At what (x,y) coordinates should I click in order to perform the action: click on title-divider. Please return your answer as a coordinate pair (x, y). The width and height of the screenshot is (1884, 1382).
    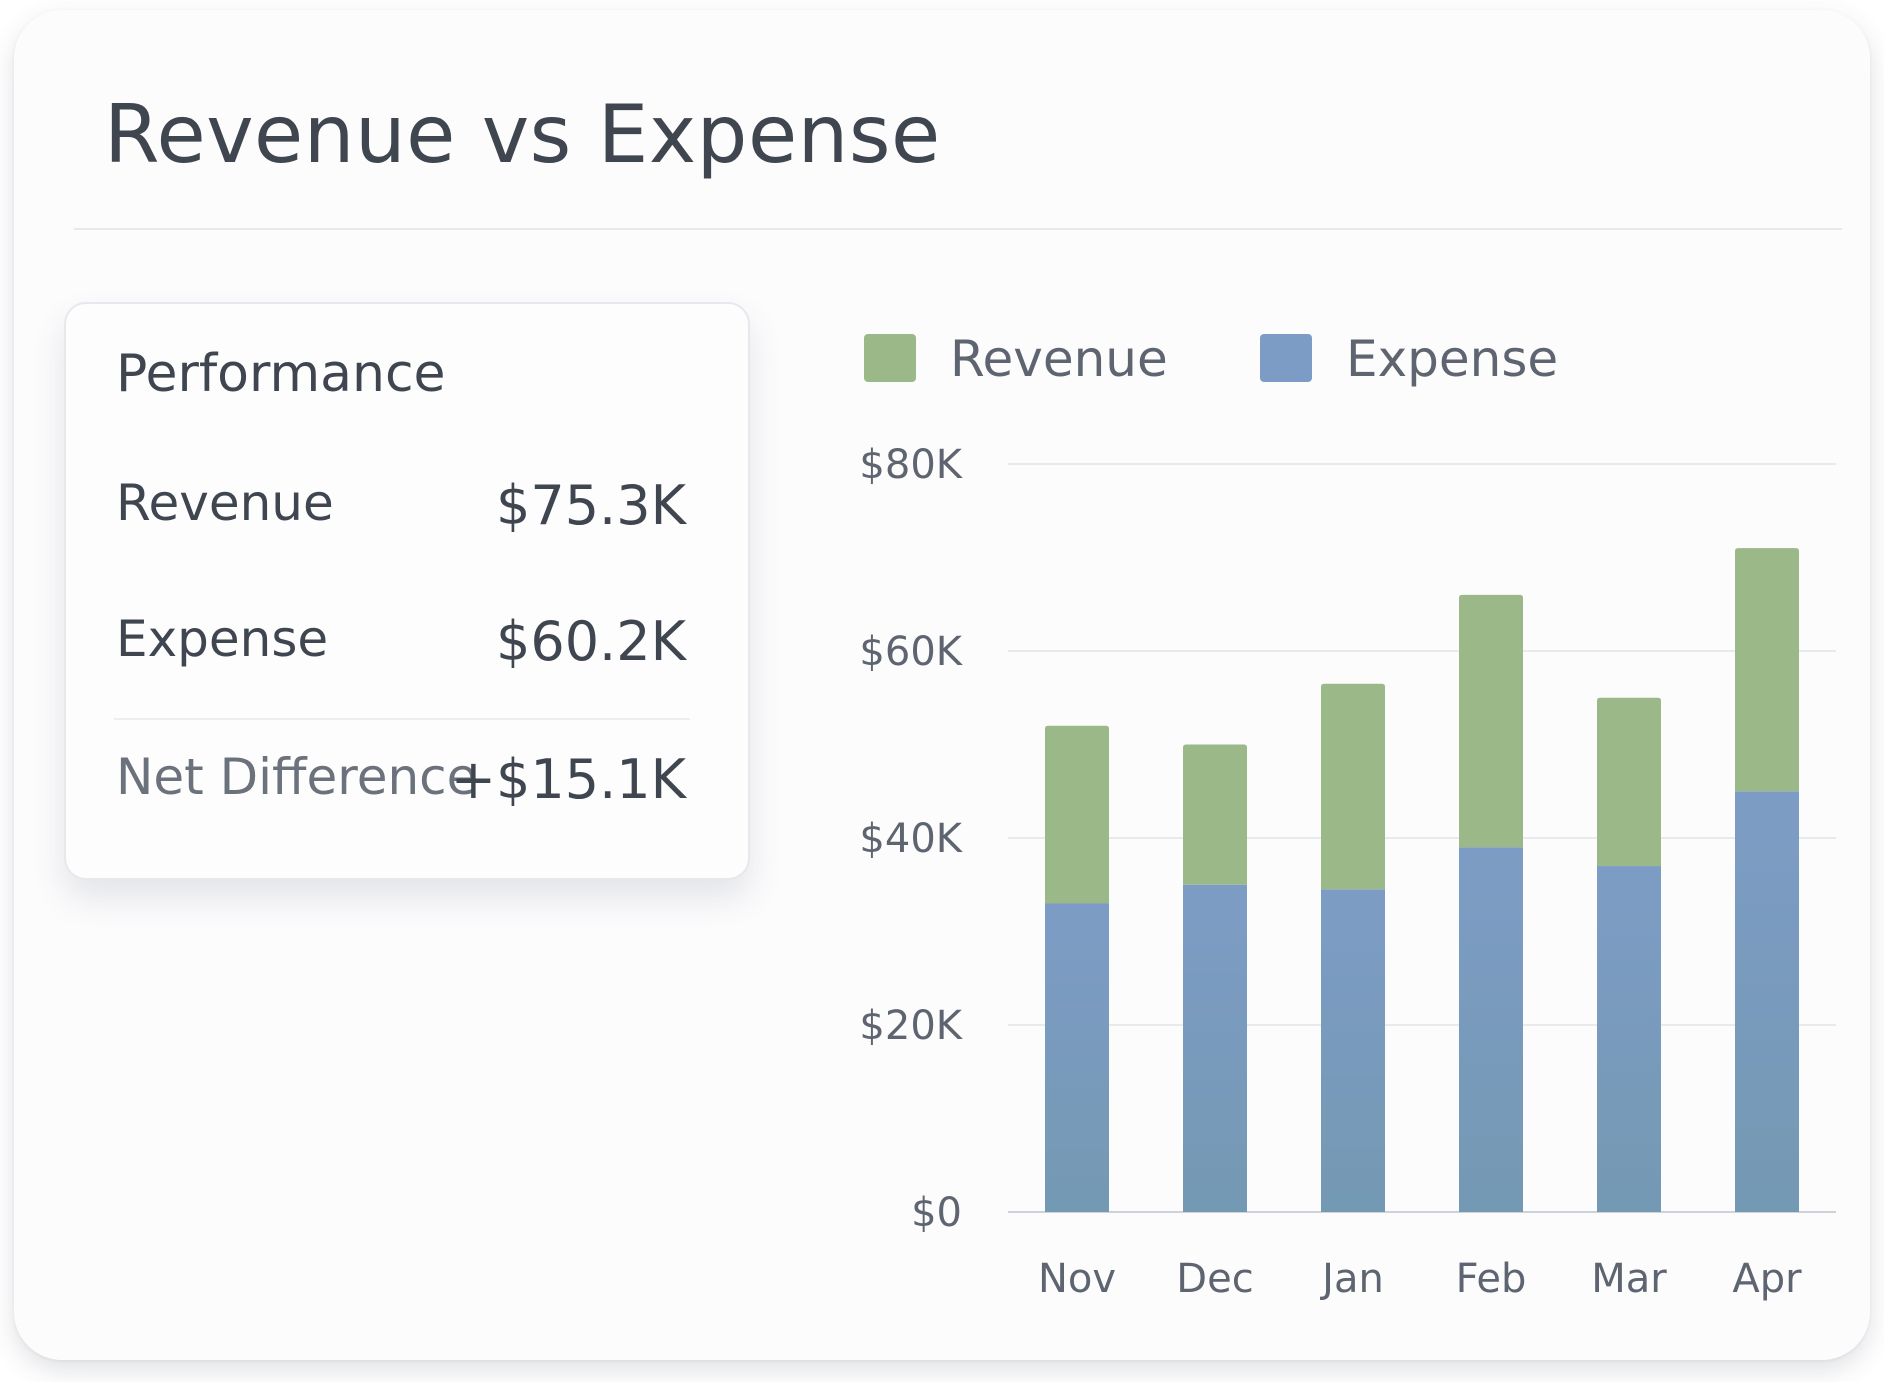
    Looking at the image, I should click on (958, 229).